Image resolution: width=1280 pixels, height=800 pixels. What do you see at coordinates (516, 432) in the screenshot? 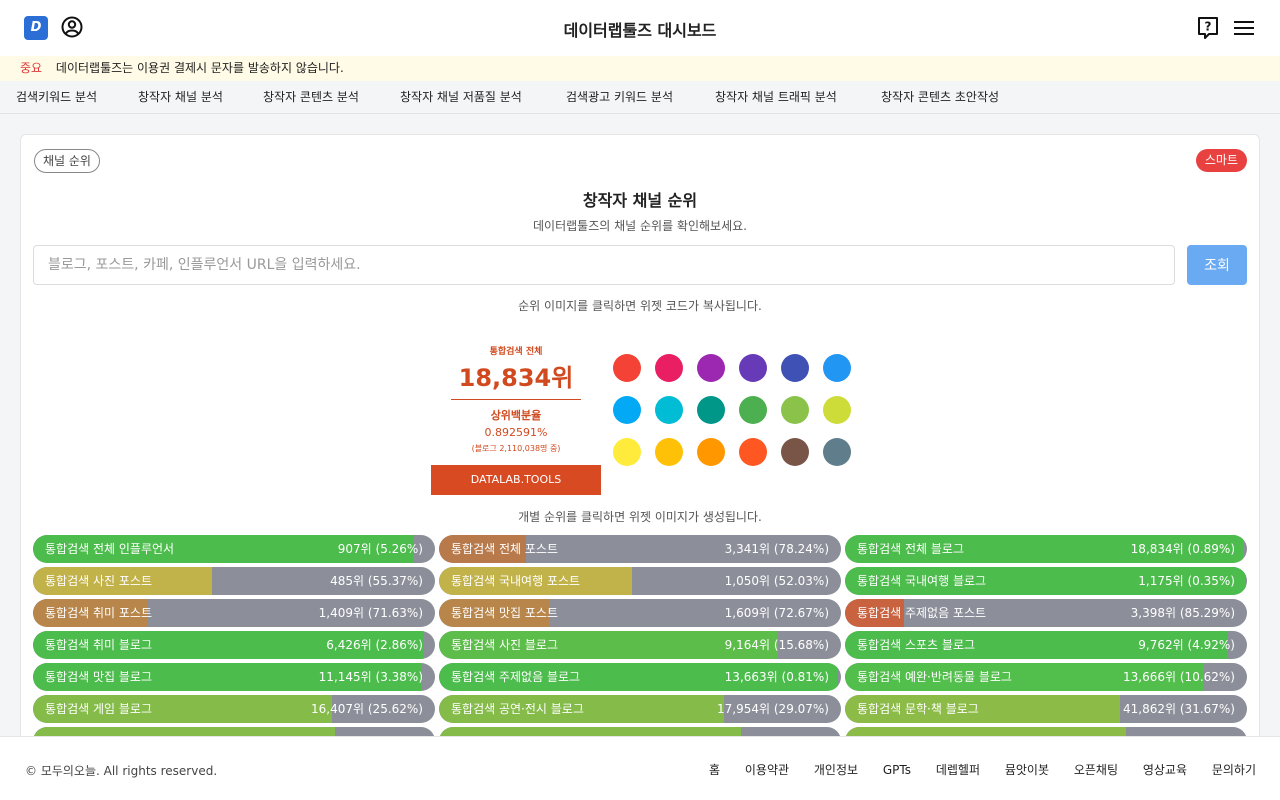
I see `widget-percent: 0.892591%` at bounding box center [516, 432].